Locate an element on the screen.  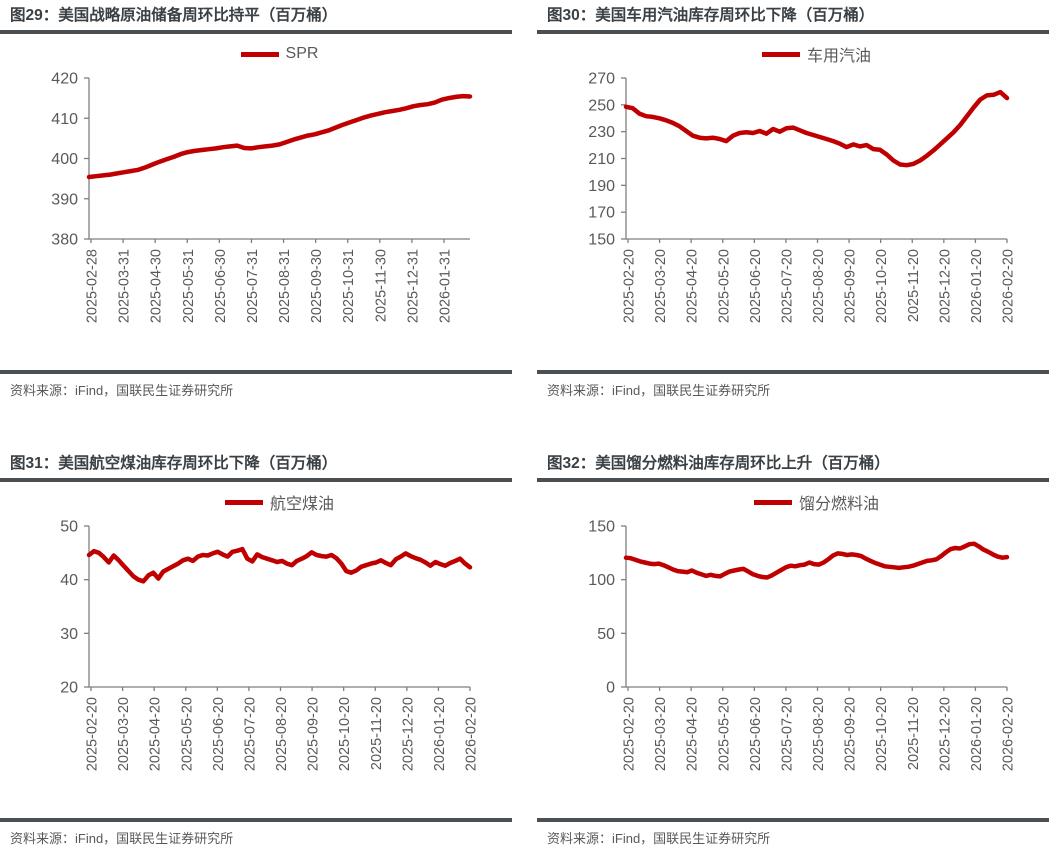
x-tick-label: 2025-05-31 is located at coordinates (189, 286).